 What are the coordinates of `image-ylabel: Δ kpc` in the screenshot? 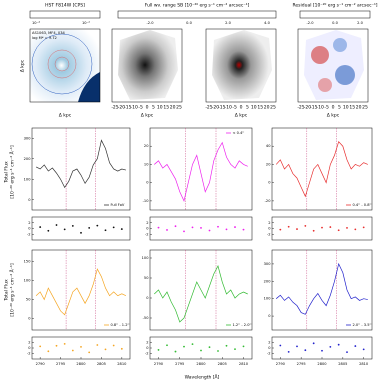 It's located at (23, 65).